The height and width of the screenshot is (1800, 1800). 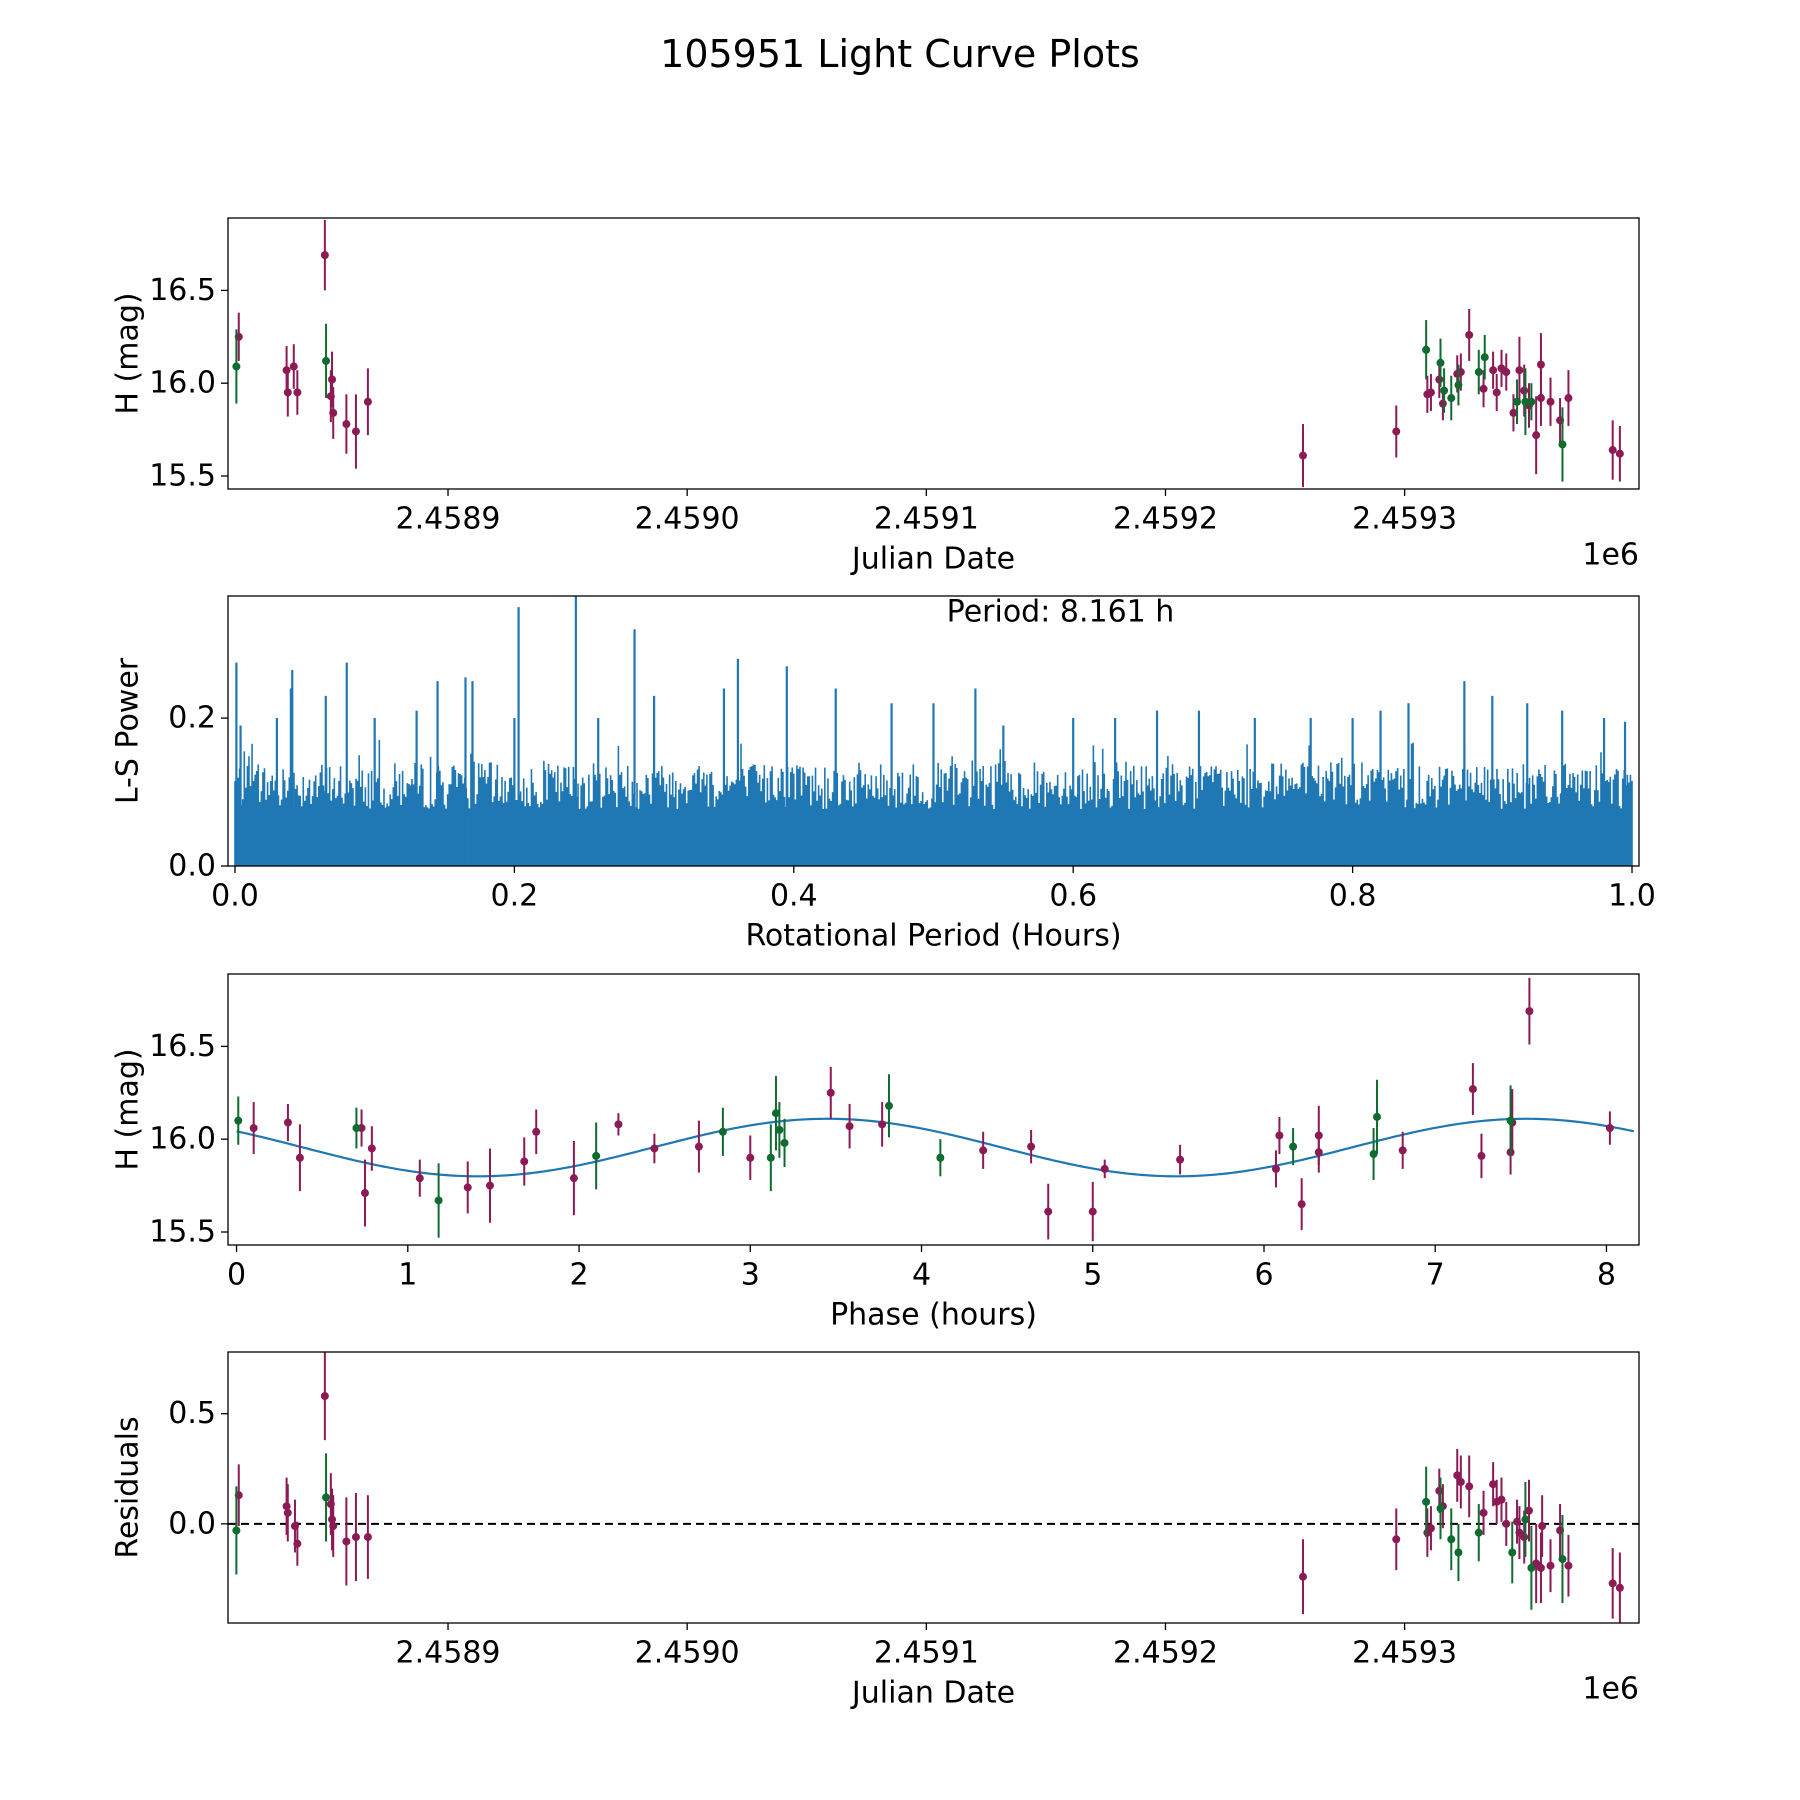 I want to click on y-tick-label: 0.0, so click(x=192, y=1523).